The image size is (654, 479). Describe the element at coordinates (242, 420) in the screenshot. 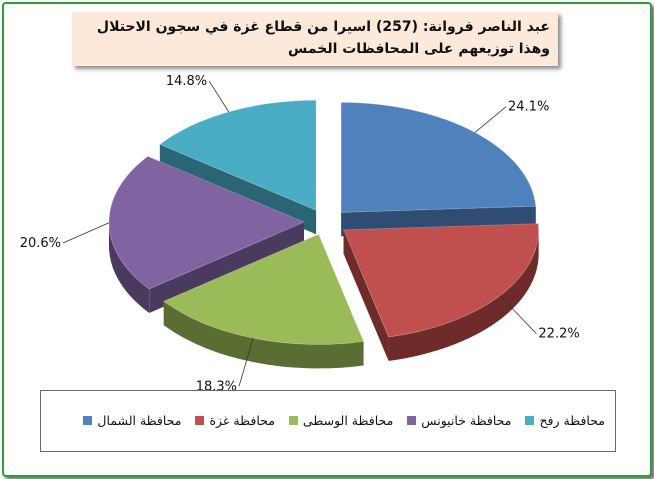

I see `legend-label-1: محافظة غزة` at that location.